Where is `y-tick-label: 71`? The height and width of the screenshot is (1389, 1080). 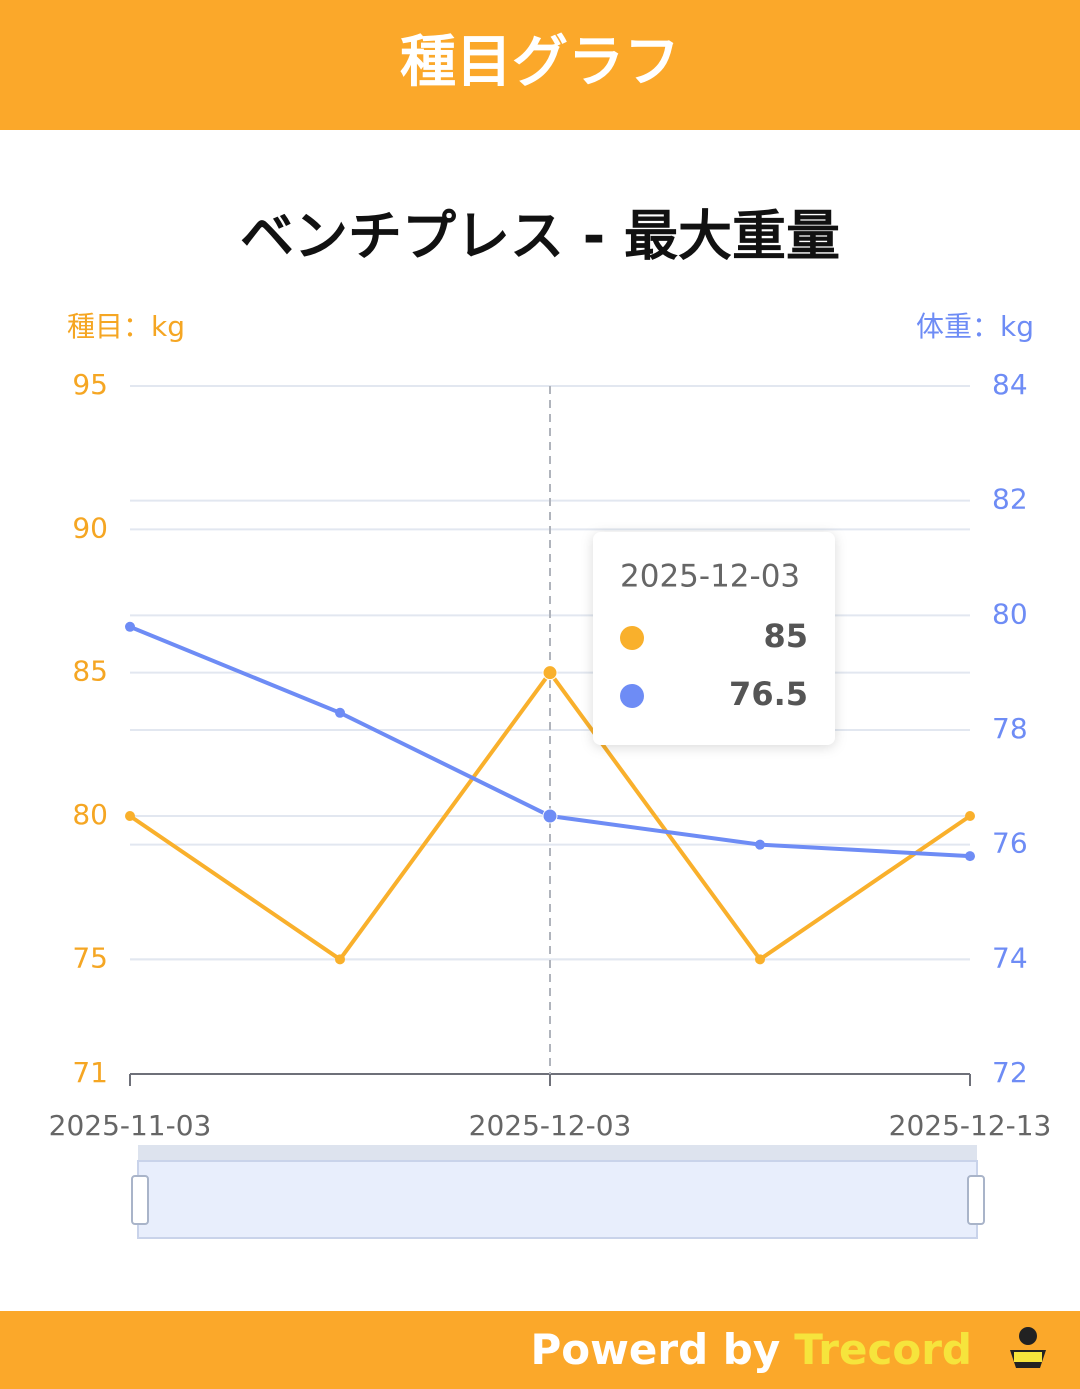
y-tick-label: 71 is located at coordinates (90, 1072).